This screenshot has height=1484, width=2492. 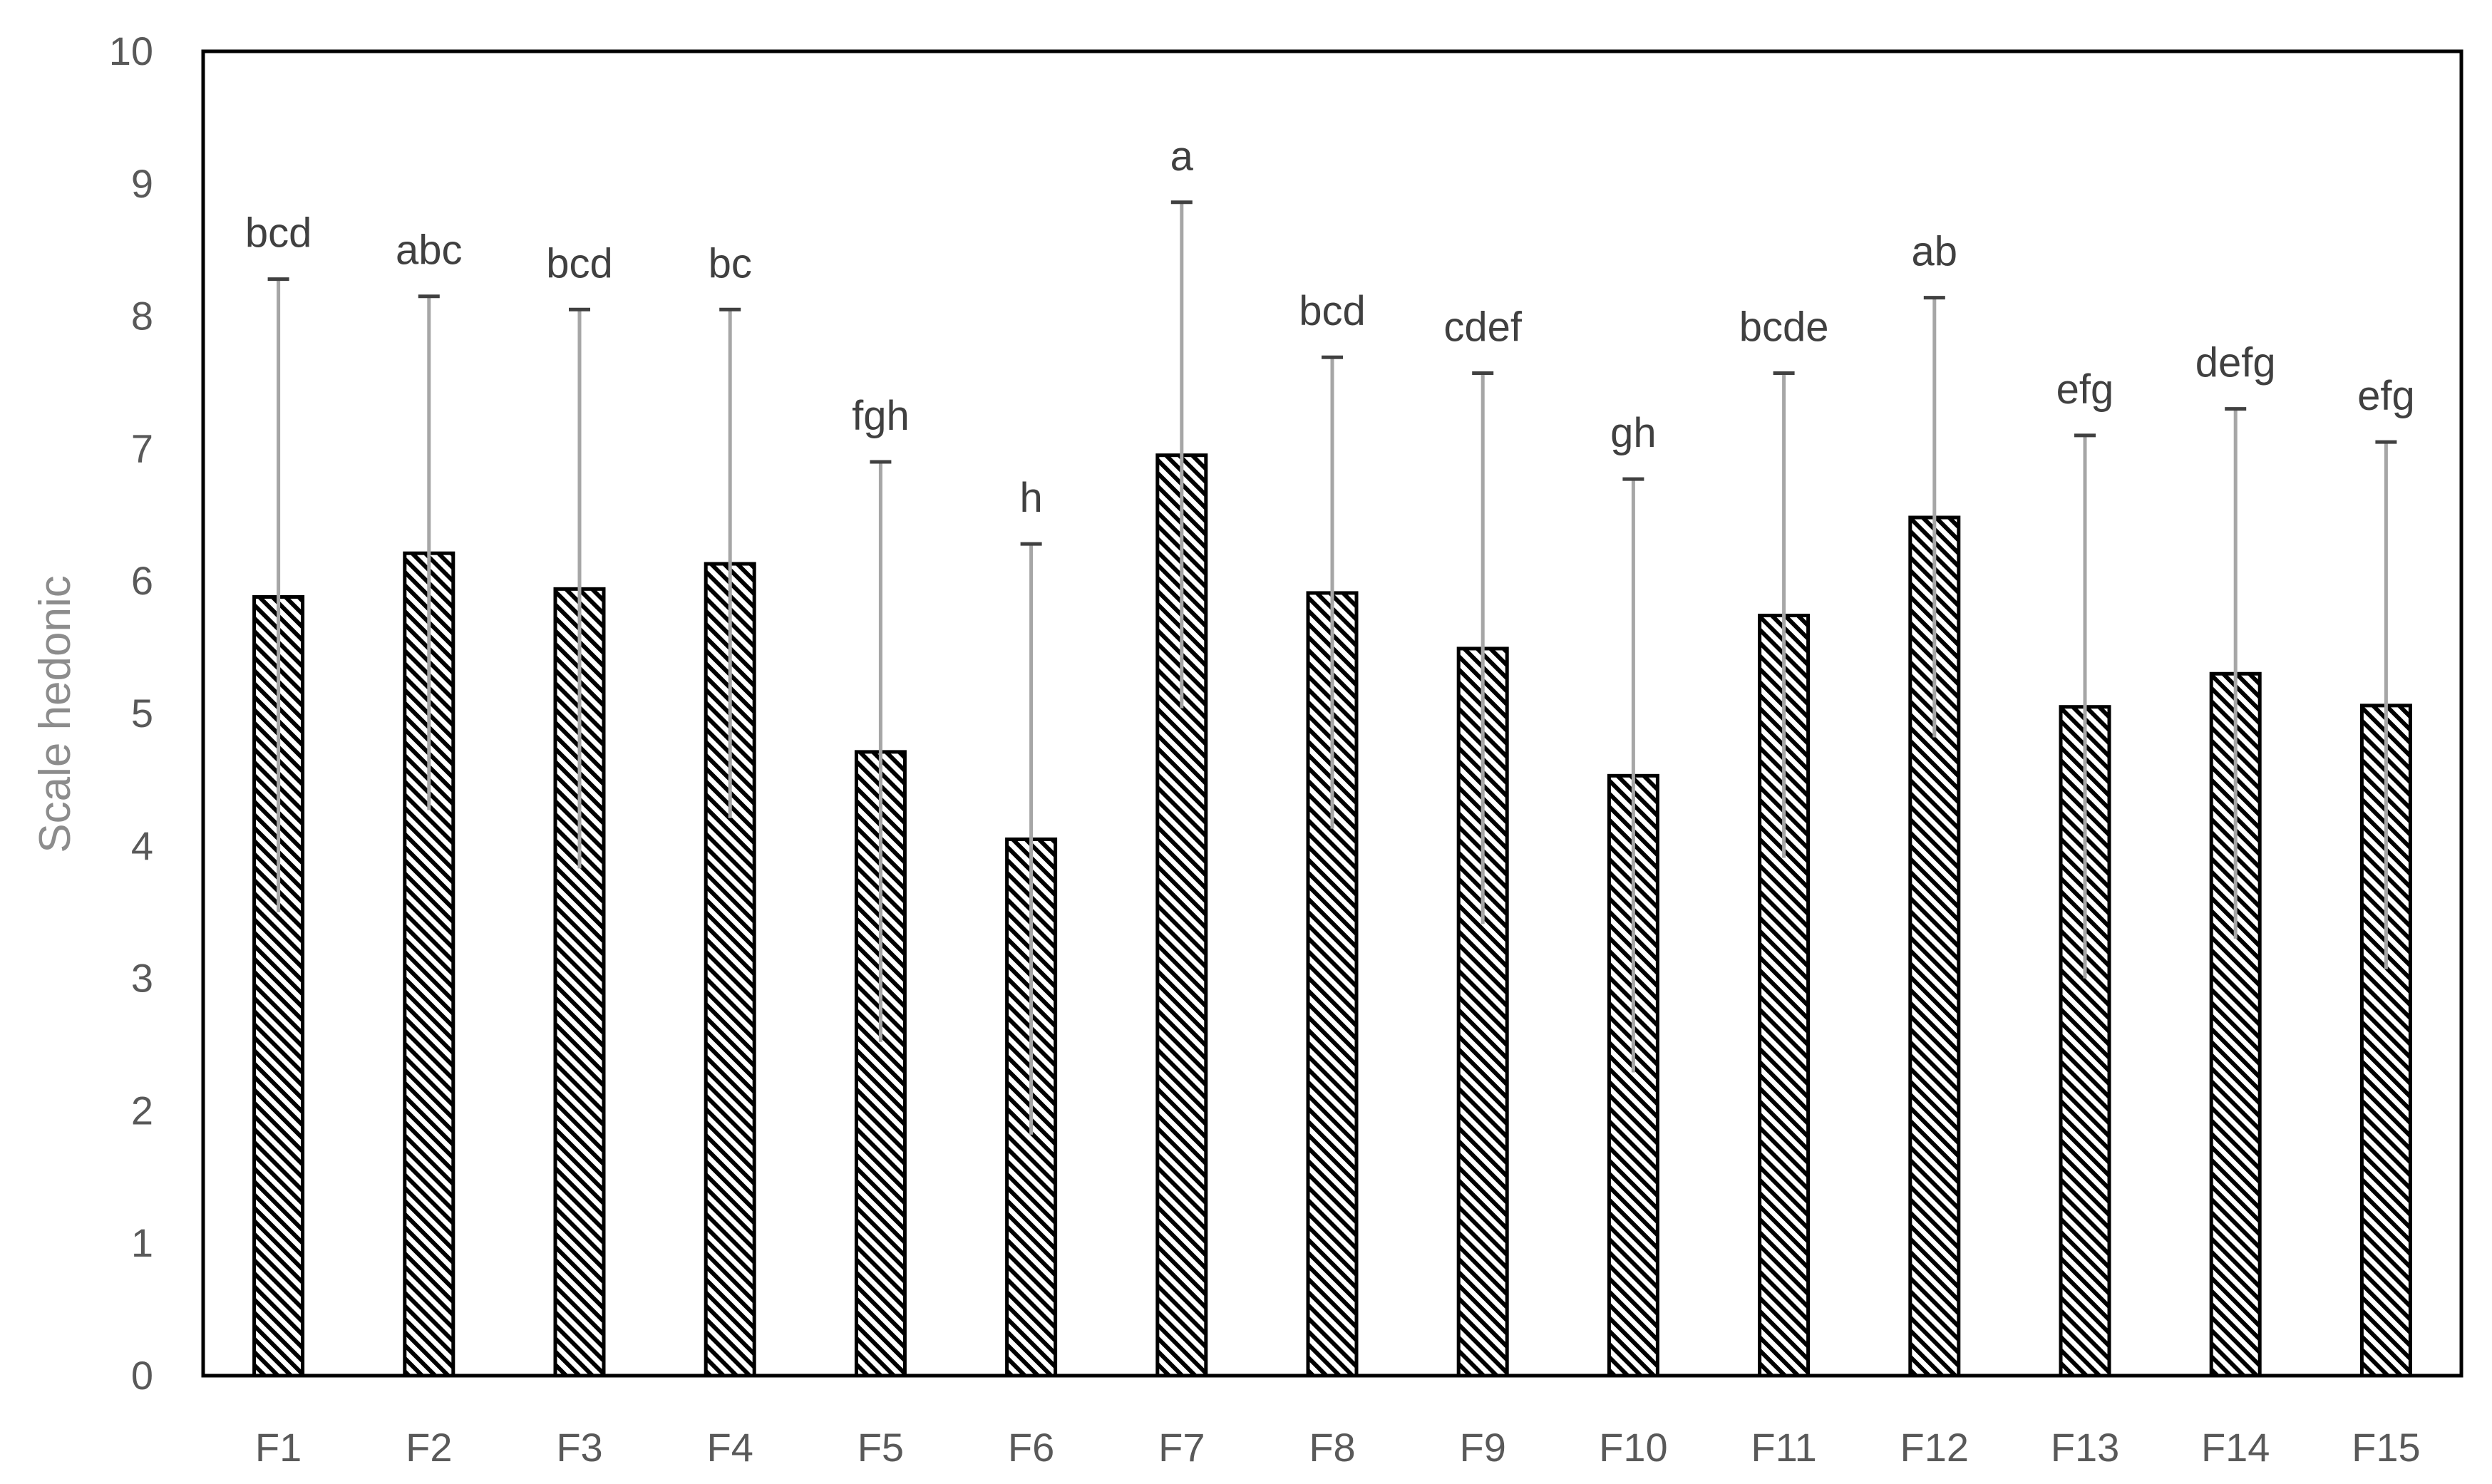 What do you see at coordinates (1633, 1447) in the screenshot?
I see `x-tick-label: F10` at bounding box center [1633, 1447].